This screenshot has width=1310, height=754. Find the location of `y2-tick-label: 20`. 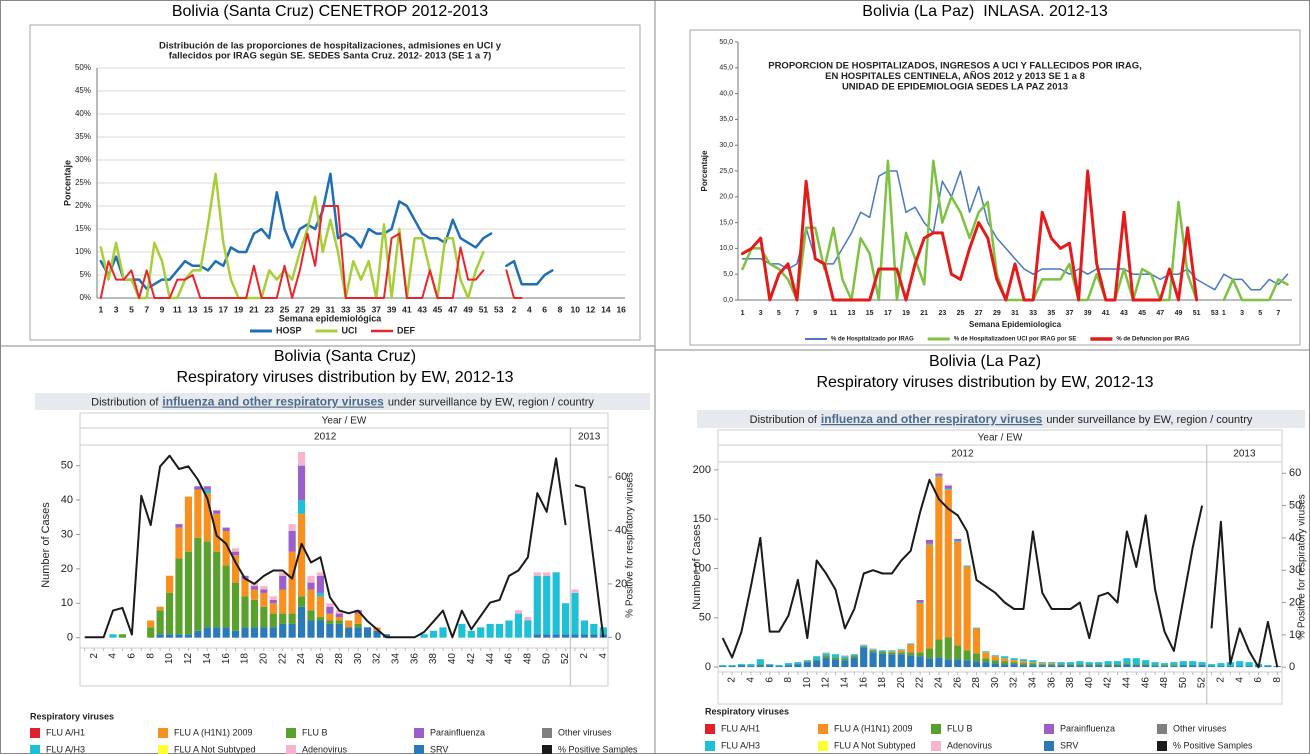

y2-tick-label: 20 is located at coordinates (1295, 602).